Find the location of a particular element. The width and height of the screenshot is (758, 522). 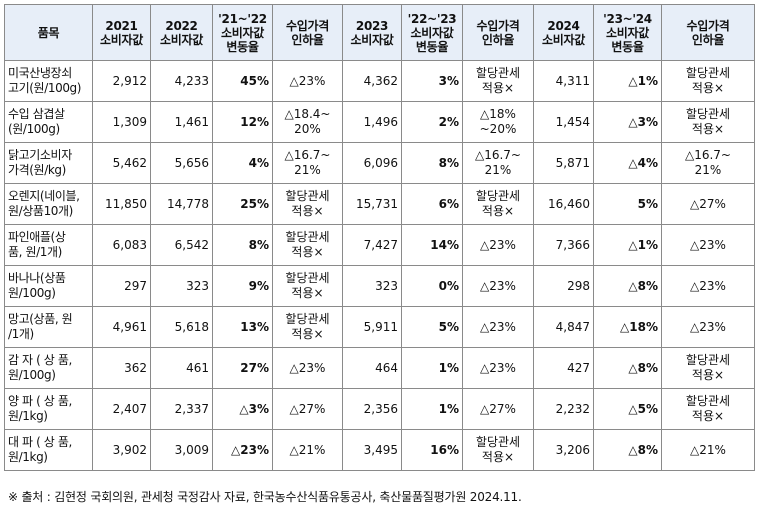

cell-price-2023: 5,911 is located at coordinates (372, 327).